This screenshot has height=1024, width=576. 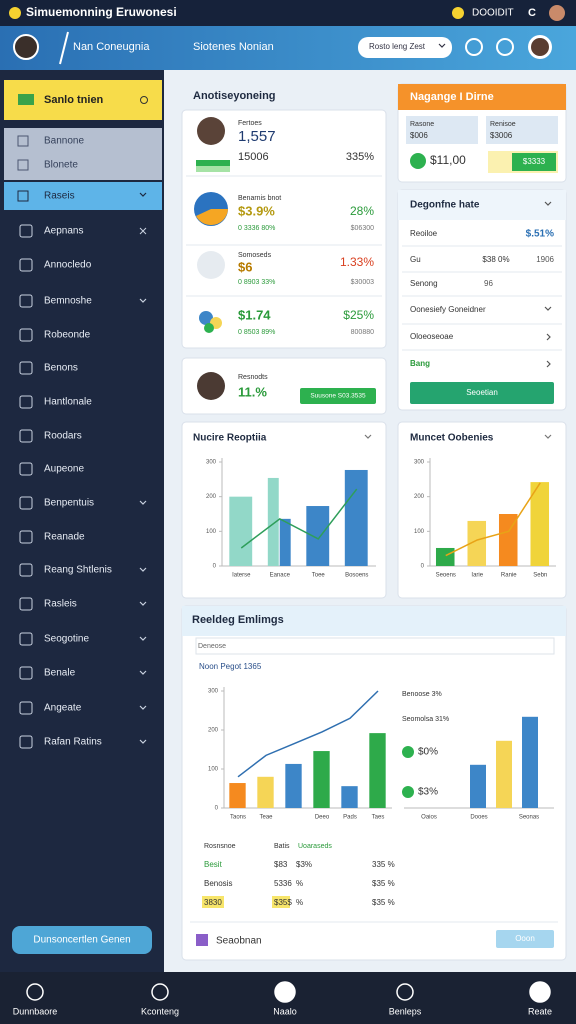 What do you see at coordinates (284, 229) in the screenshot?
I see `activity-card` at bounding box center [284, 229].